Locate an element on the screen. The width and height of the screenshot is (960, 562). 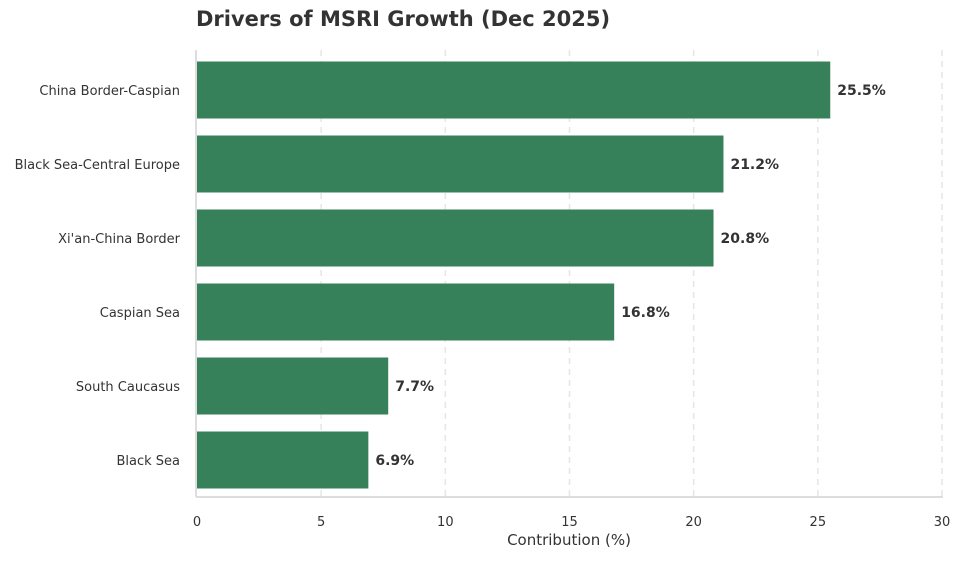
data-label: 16.8% is located at coordinates (645, 313).